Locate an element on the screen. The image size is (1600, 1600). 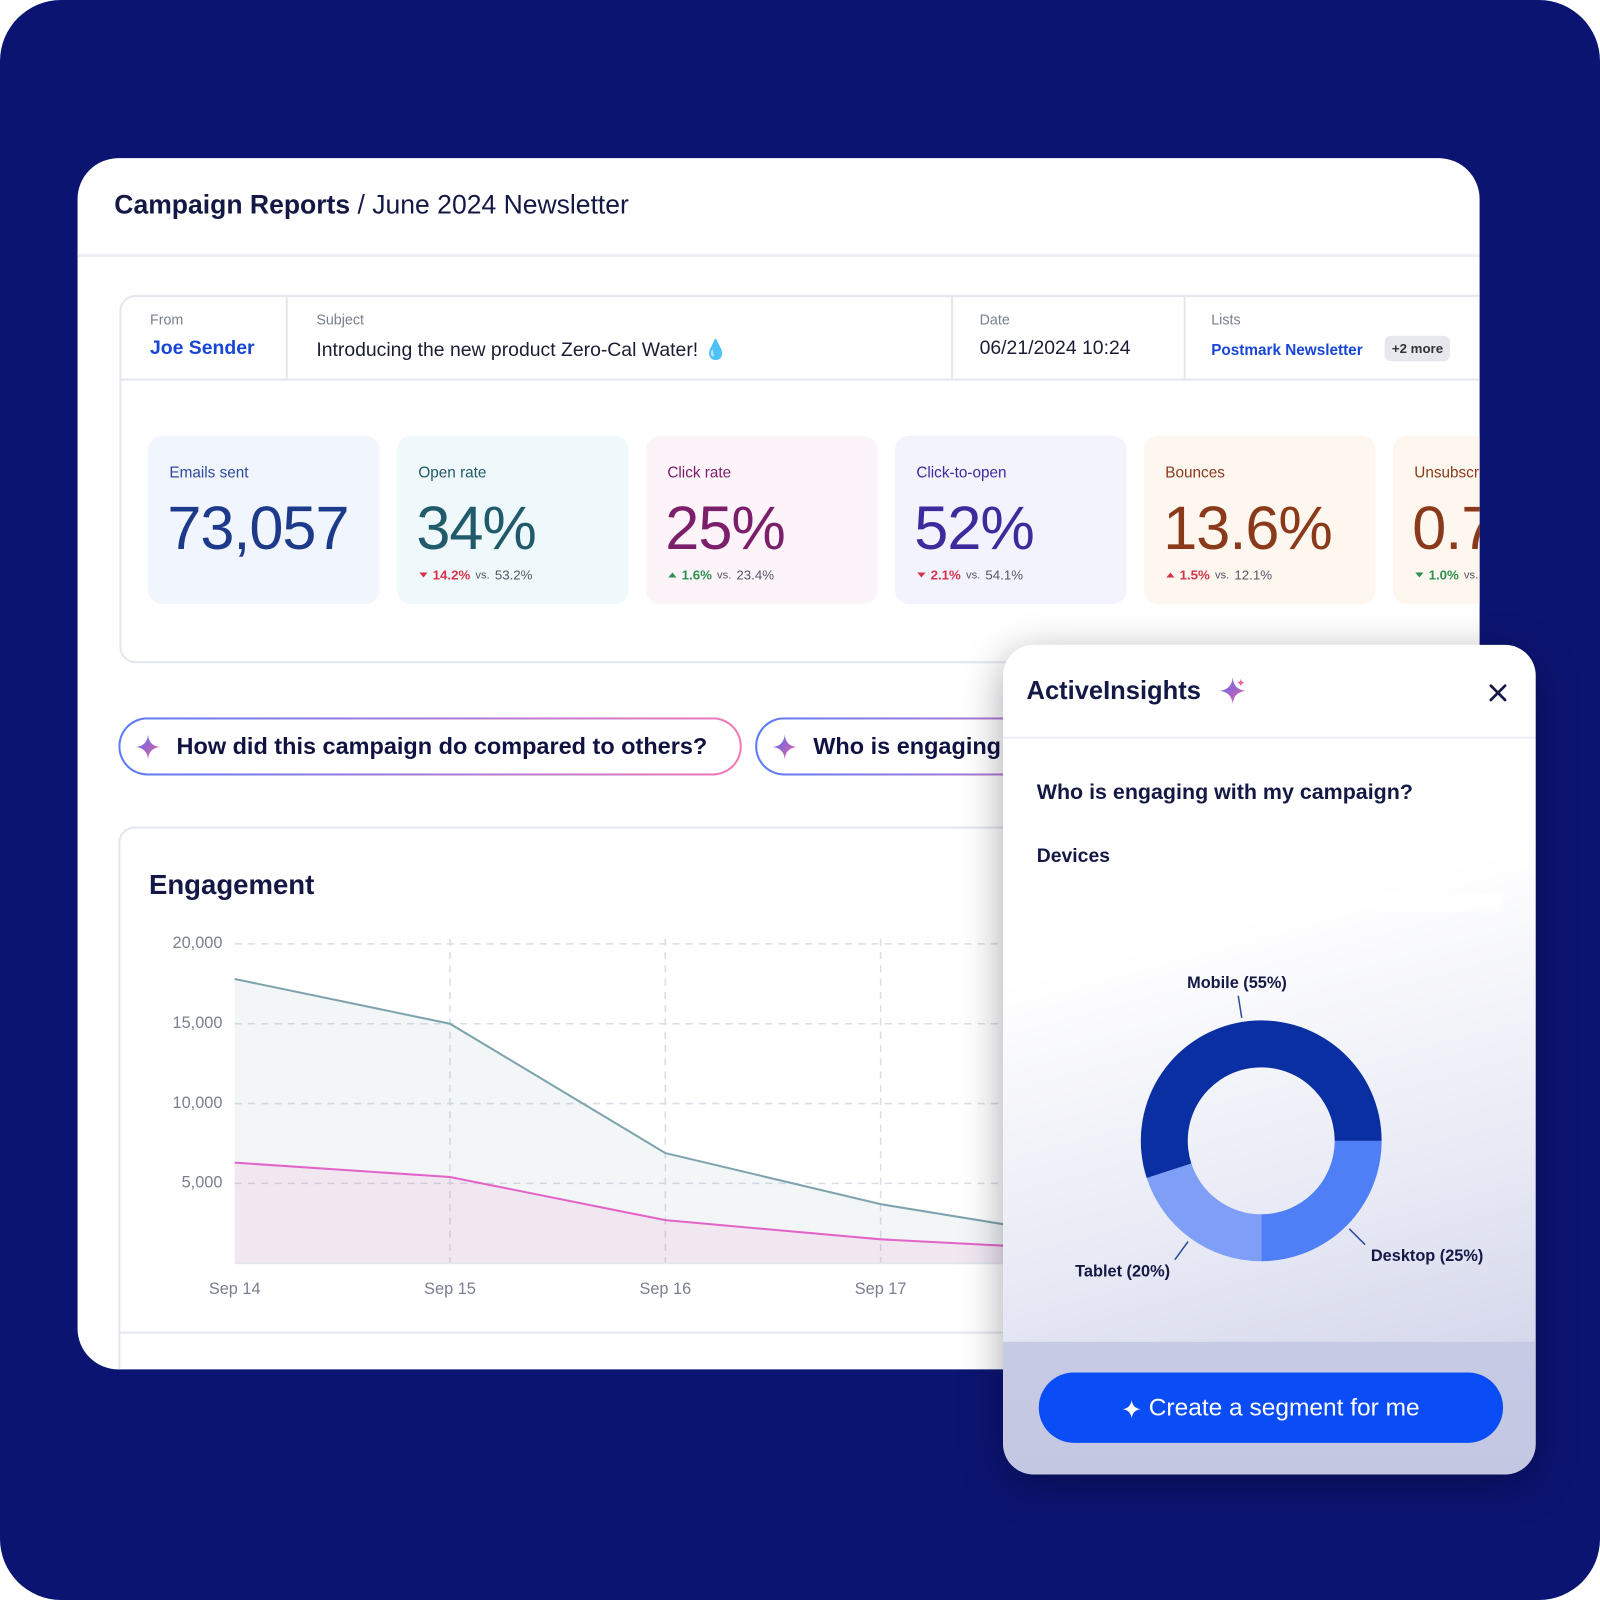
question: Who is engaging with my campaign? is located at coordinates (1224, 792).